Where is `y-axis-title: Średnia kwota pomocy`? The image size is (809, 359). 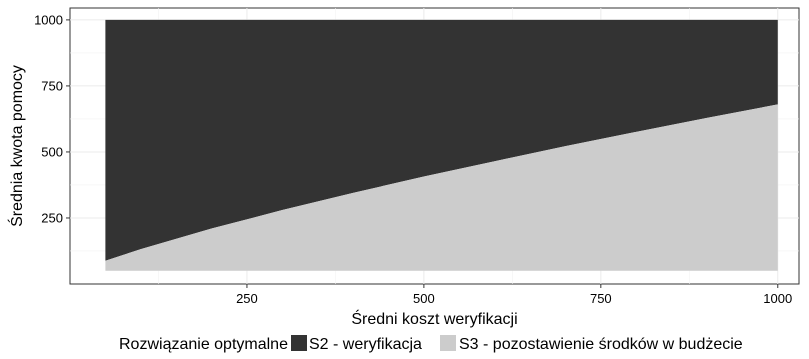
y-axis-title: Średnia kwota pomocy is located at coordinates (16, 146).